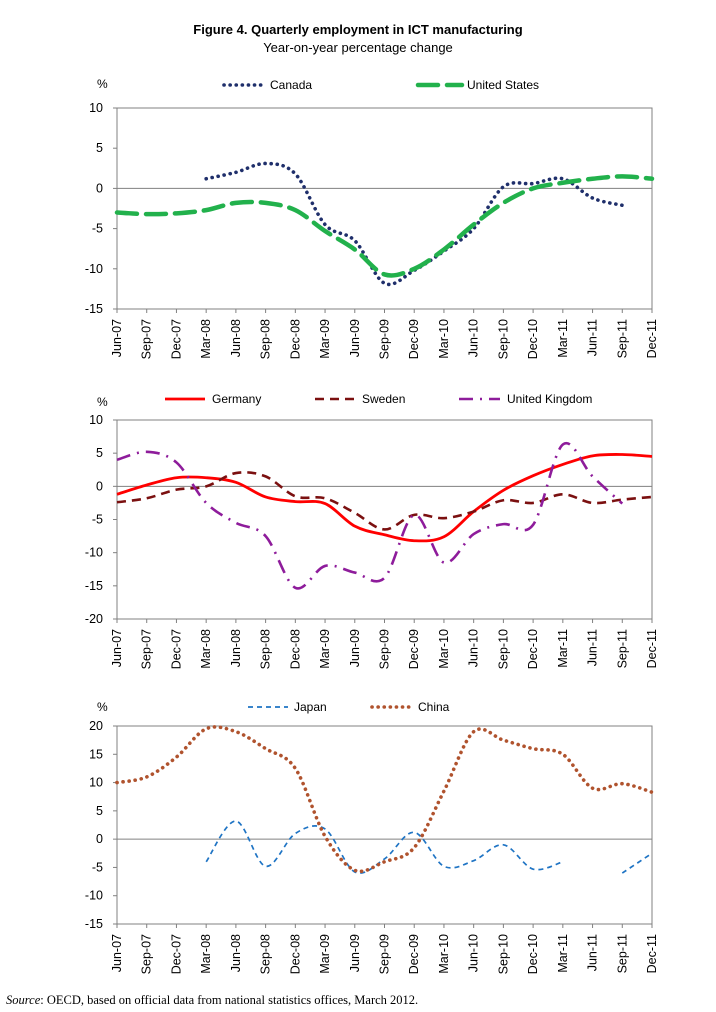 The width and height of the screenshot is (716, 1012). What do you see at coordinates (96, 726) in the screenshot?
I see `y-tick-label: 20` at bounding box center [96, 726].